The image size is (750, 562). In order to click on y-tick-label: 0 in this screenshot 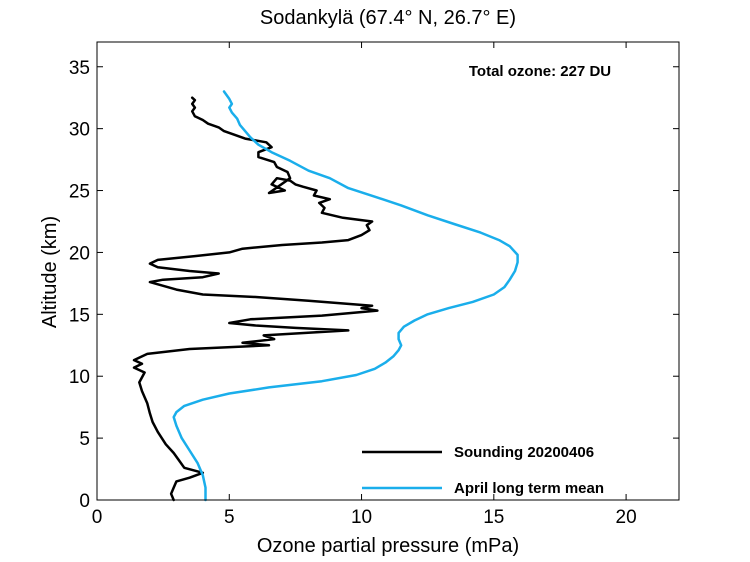, I will do `click(84, 501)`.